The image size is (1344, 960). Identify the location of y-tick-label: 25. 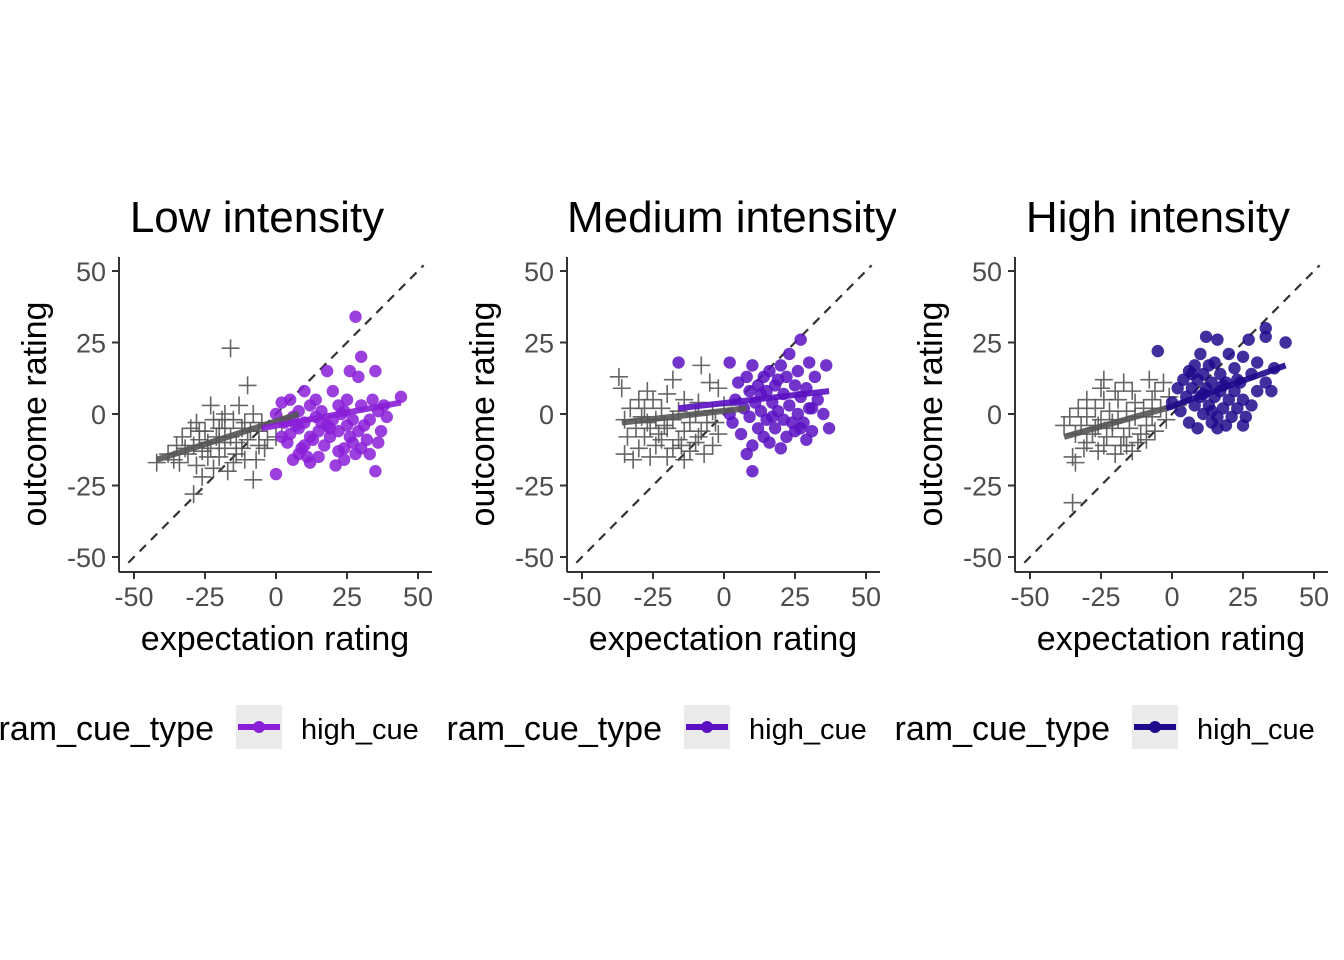
(987, 344).